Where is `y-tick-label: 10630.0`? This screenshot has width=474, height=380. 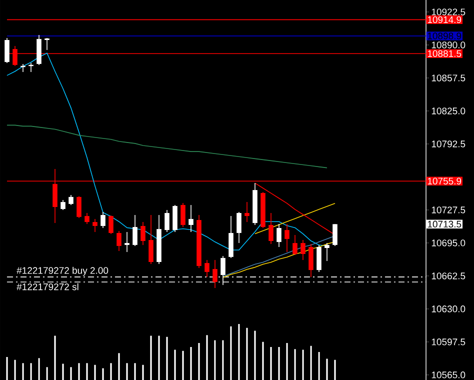
y-tick-label: 10630.0 is located at coordinates (449, 309).